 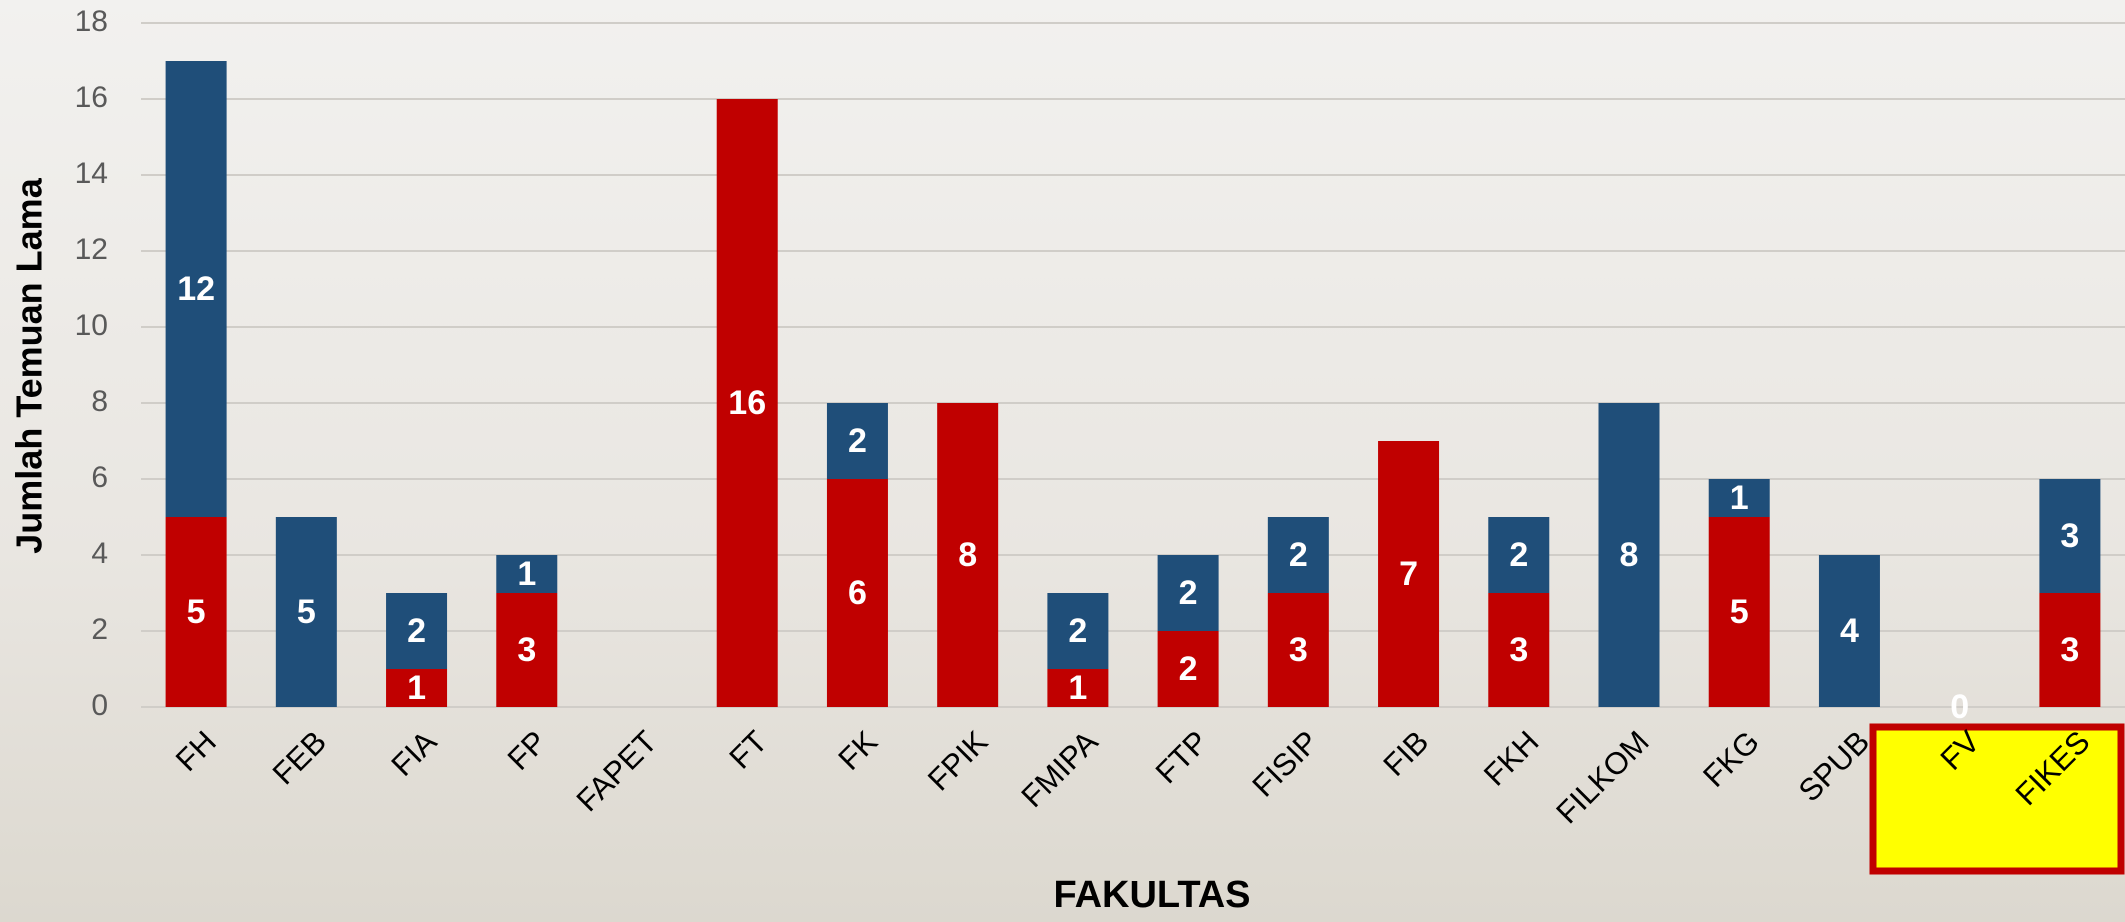 I want to click on highlight-box, so click(x=1997, y=799).